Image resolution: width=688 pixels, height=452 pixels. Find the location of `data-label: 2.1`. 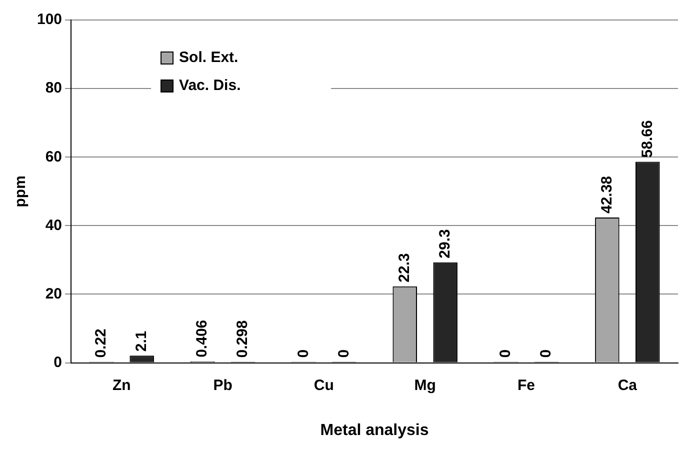

data-label: 2.1 is located at coordinates (141, 341).